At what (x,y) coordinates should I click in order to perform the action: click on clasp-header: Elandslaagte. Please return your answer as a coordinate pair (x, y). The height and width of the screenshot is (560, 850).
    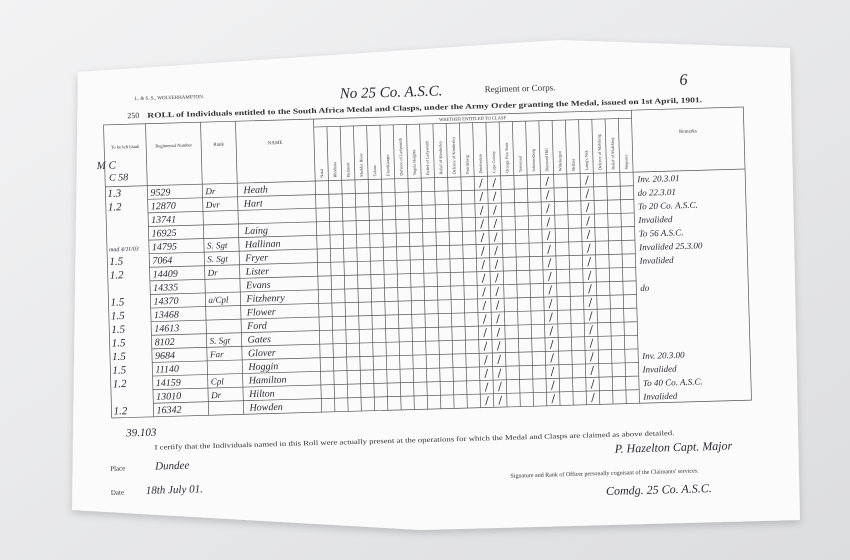
    Looking at the image, I should click on (388, 165).